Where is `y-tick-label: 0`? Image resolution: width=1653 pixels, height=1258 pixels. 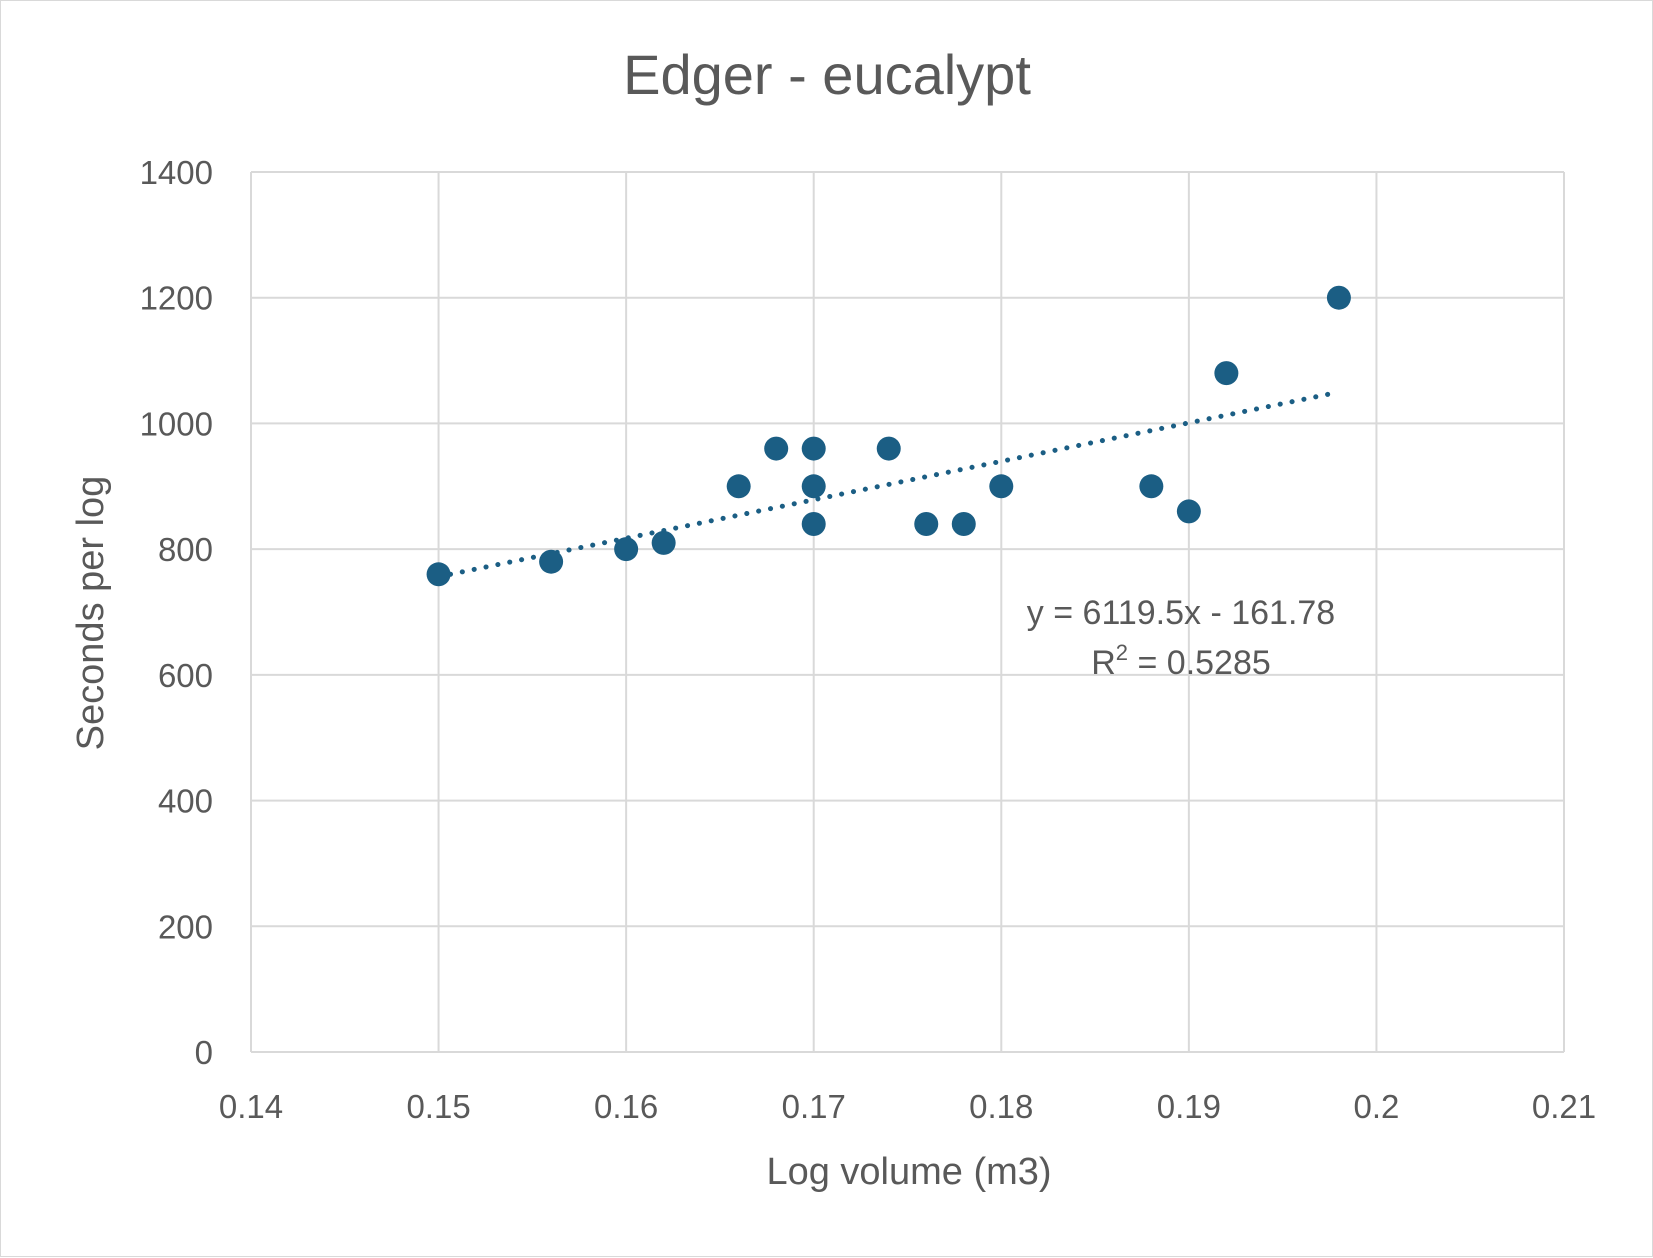
y-tick-label: 0 is located at coordinates (204, 1052).